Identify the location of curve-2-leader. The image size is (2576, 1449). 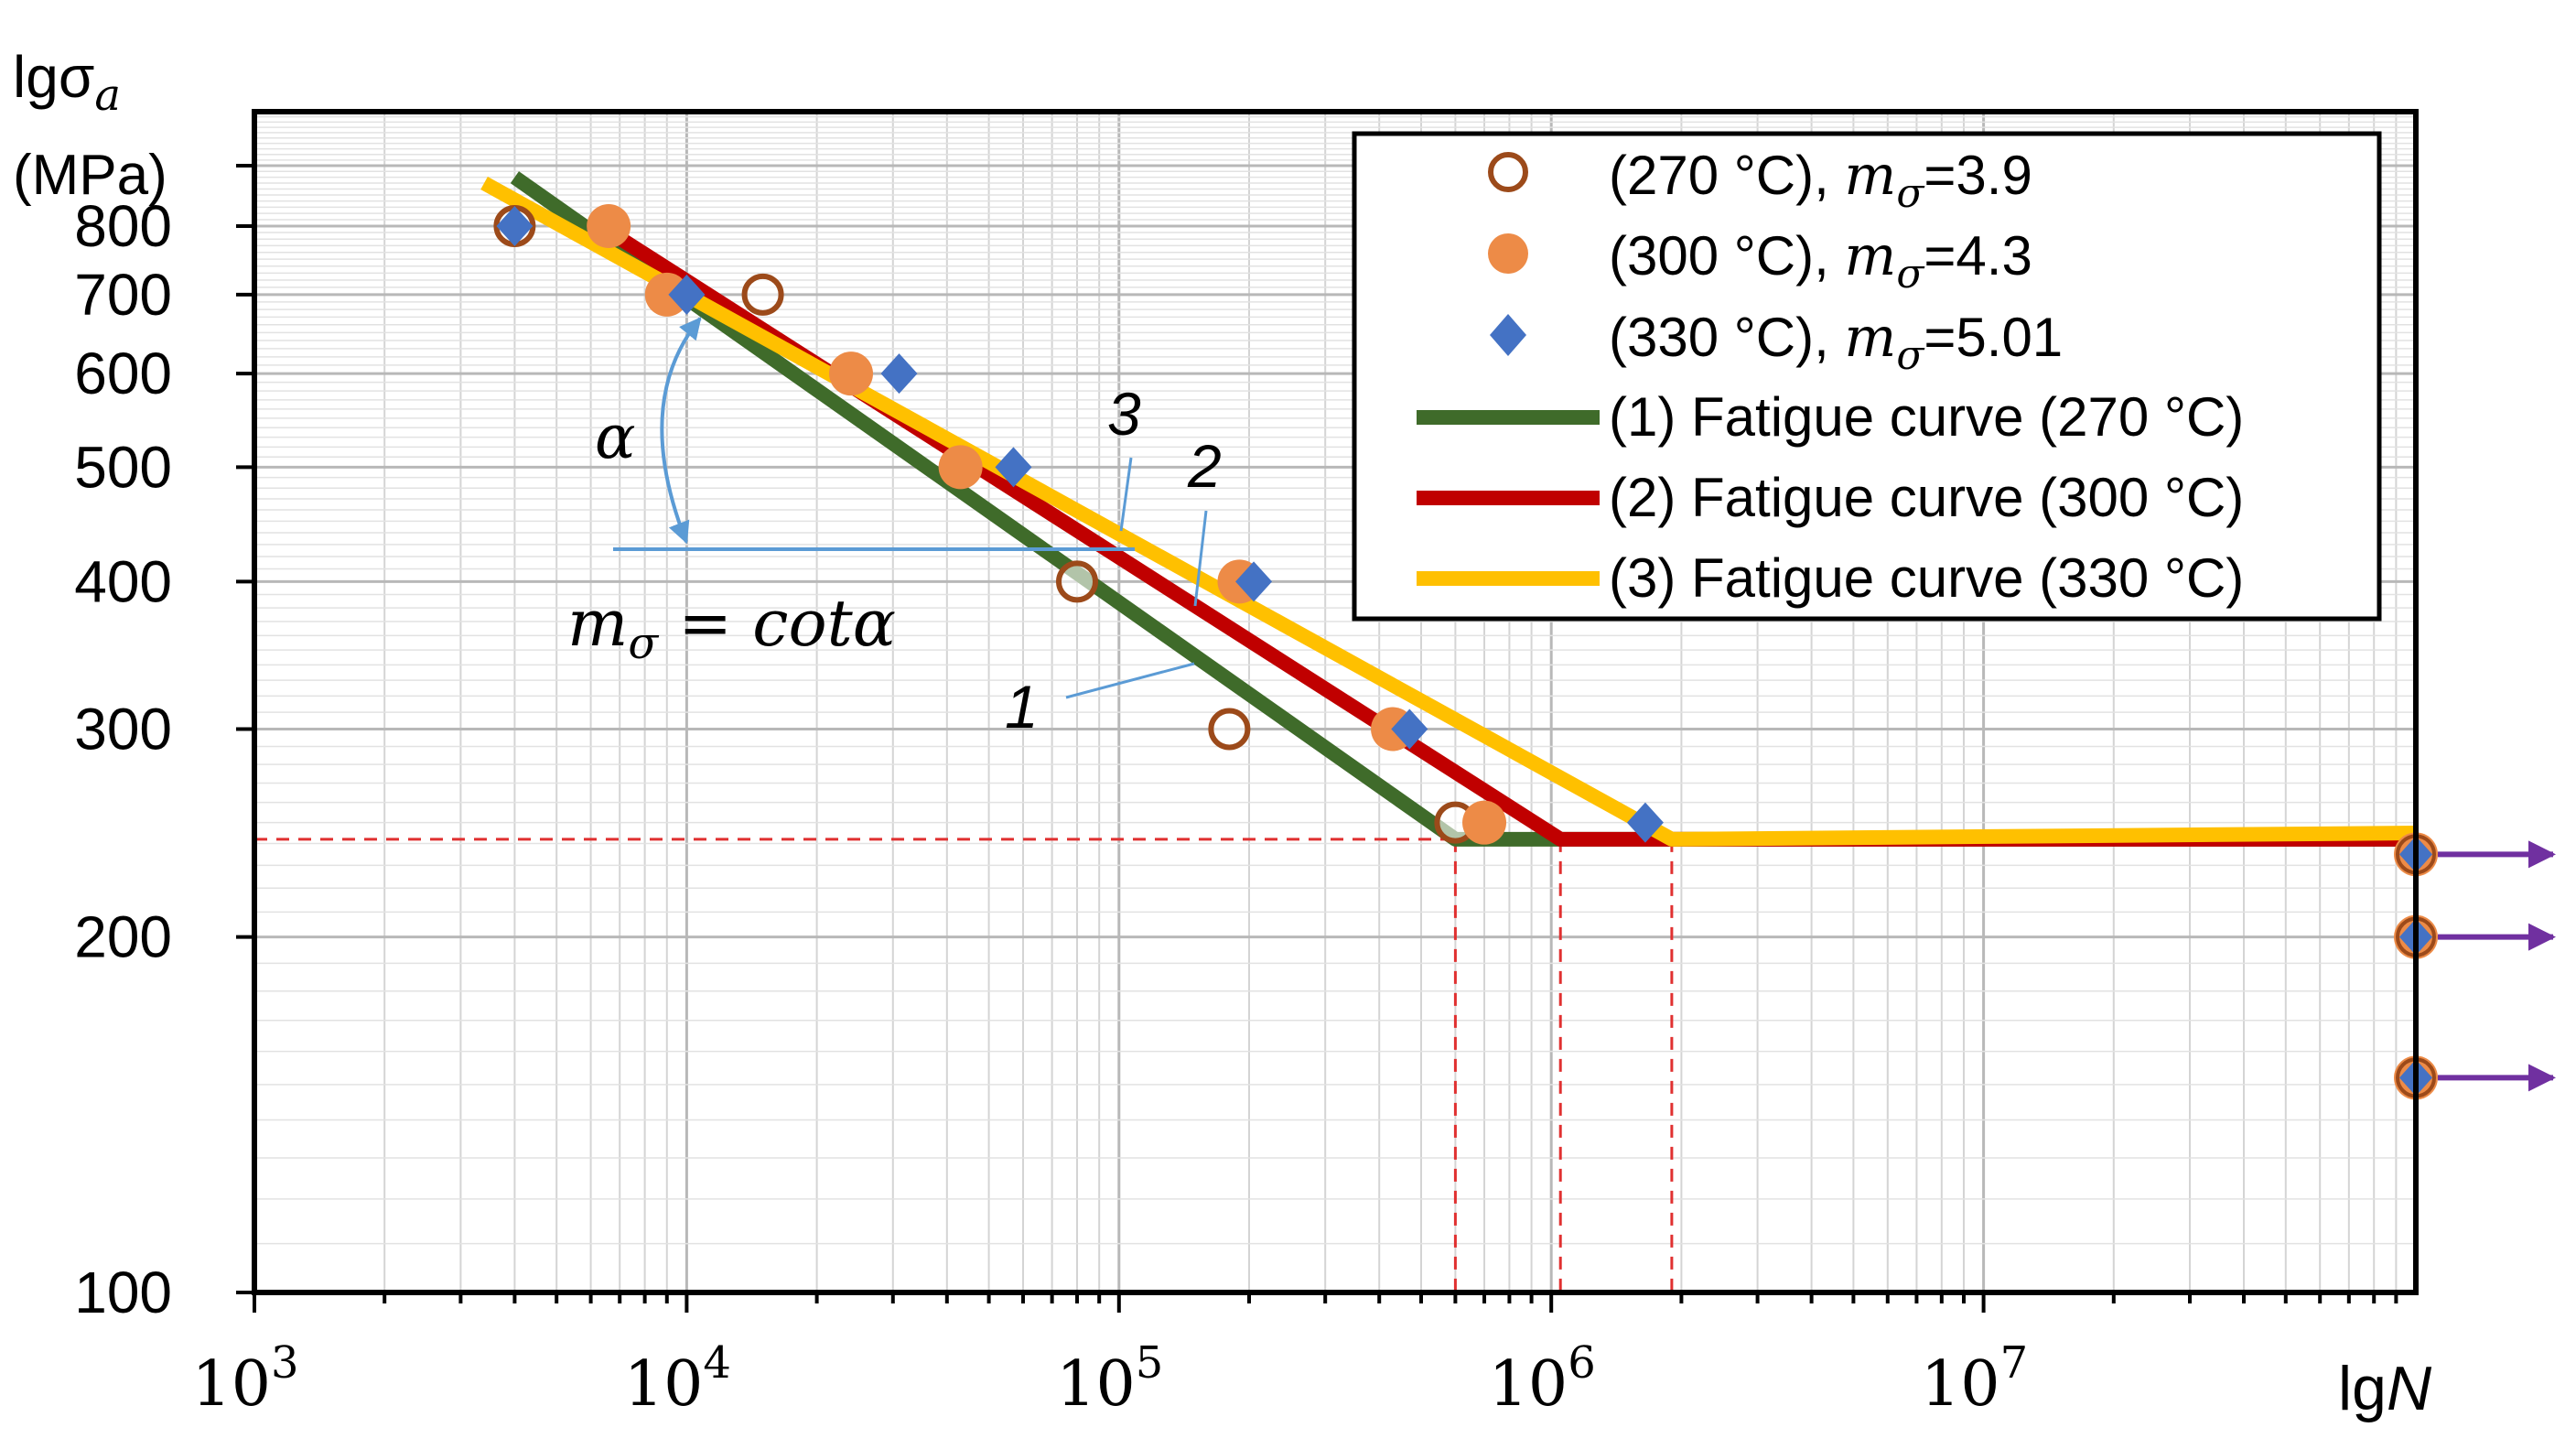
(1200, 558).